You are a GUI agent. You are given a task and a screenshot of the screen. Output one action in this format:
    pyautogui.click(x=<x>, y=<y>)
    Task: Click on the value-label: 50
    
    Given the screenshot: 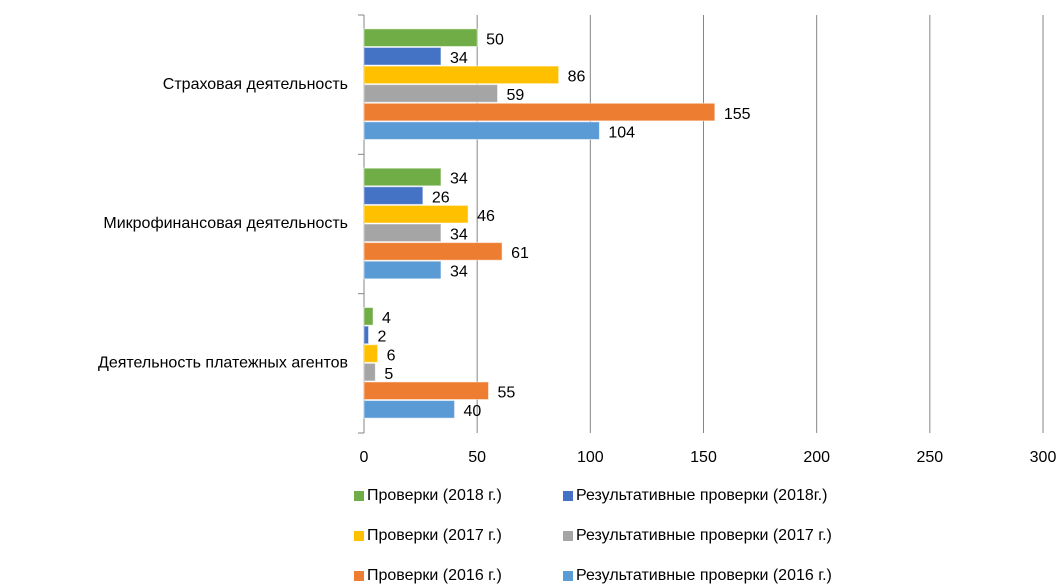 What is the action you would take?
    pyautogui.click(x=495, y=39)
    